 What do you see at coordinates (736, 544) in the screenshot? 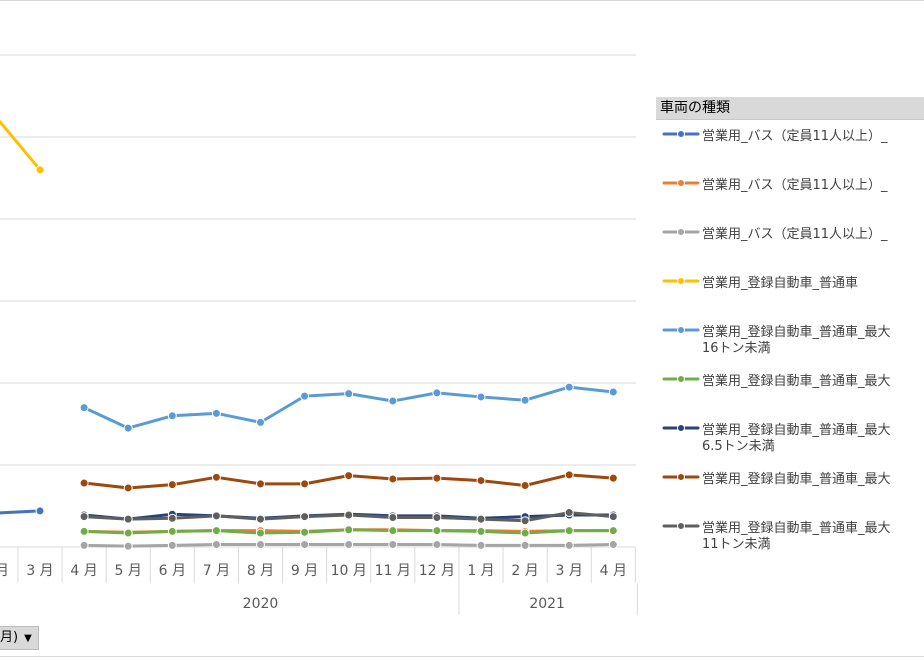
I see `legend-label-continued: 11トン未満` at bounding box center [736, 544].